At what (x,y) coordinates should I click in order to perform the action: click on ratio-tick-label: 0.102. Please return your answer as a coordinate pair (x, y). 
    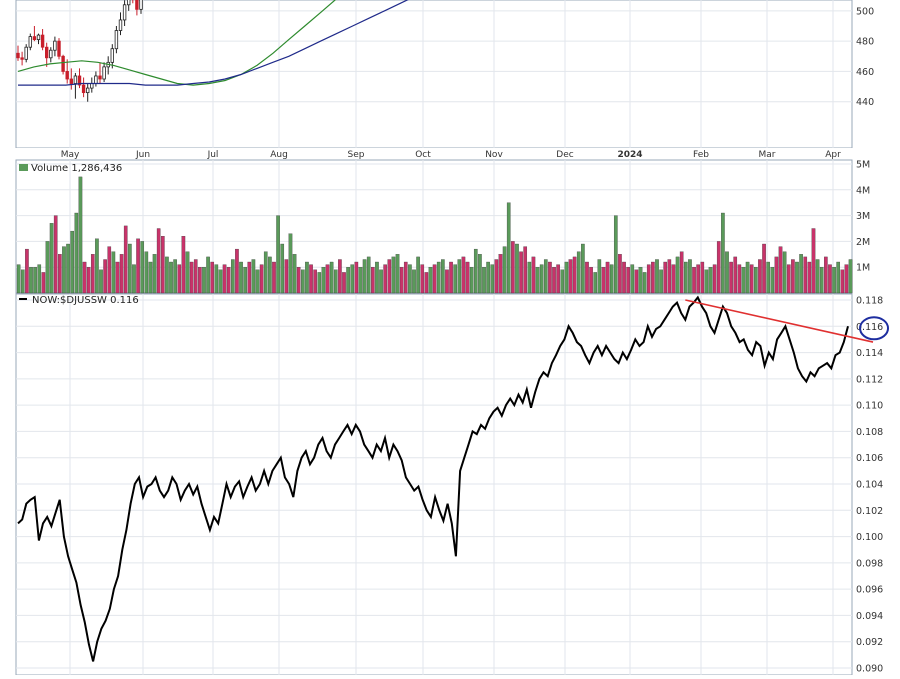
    Looking at the image, I should click on (869, 511).